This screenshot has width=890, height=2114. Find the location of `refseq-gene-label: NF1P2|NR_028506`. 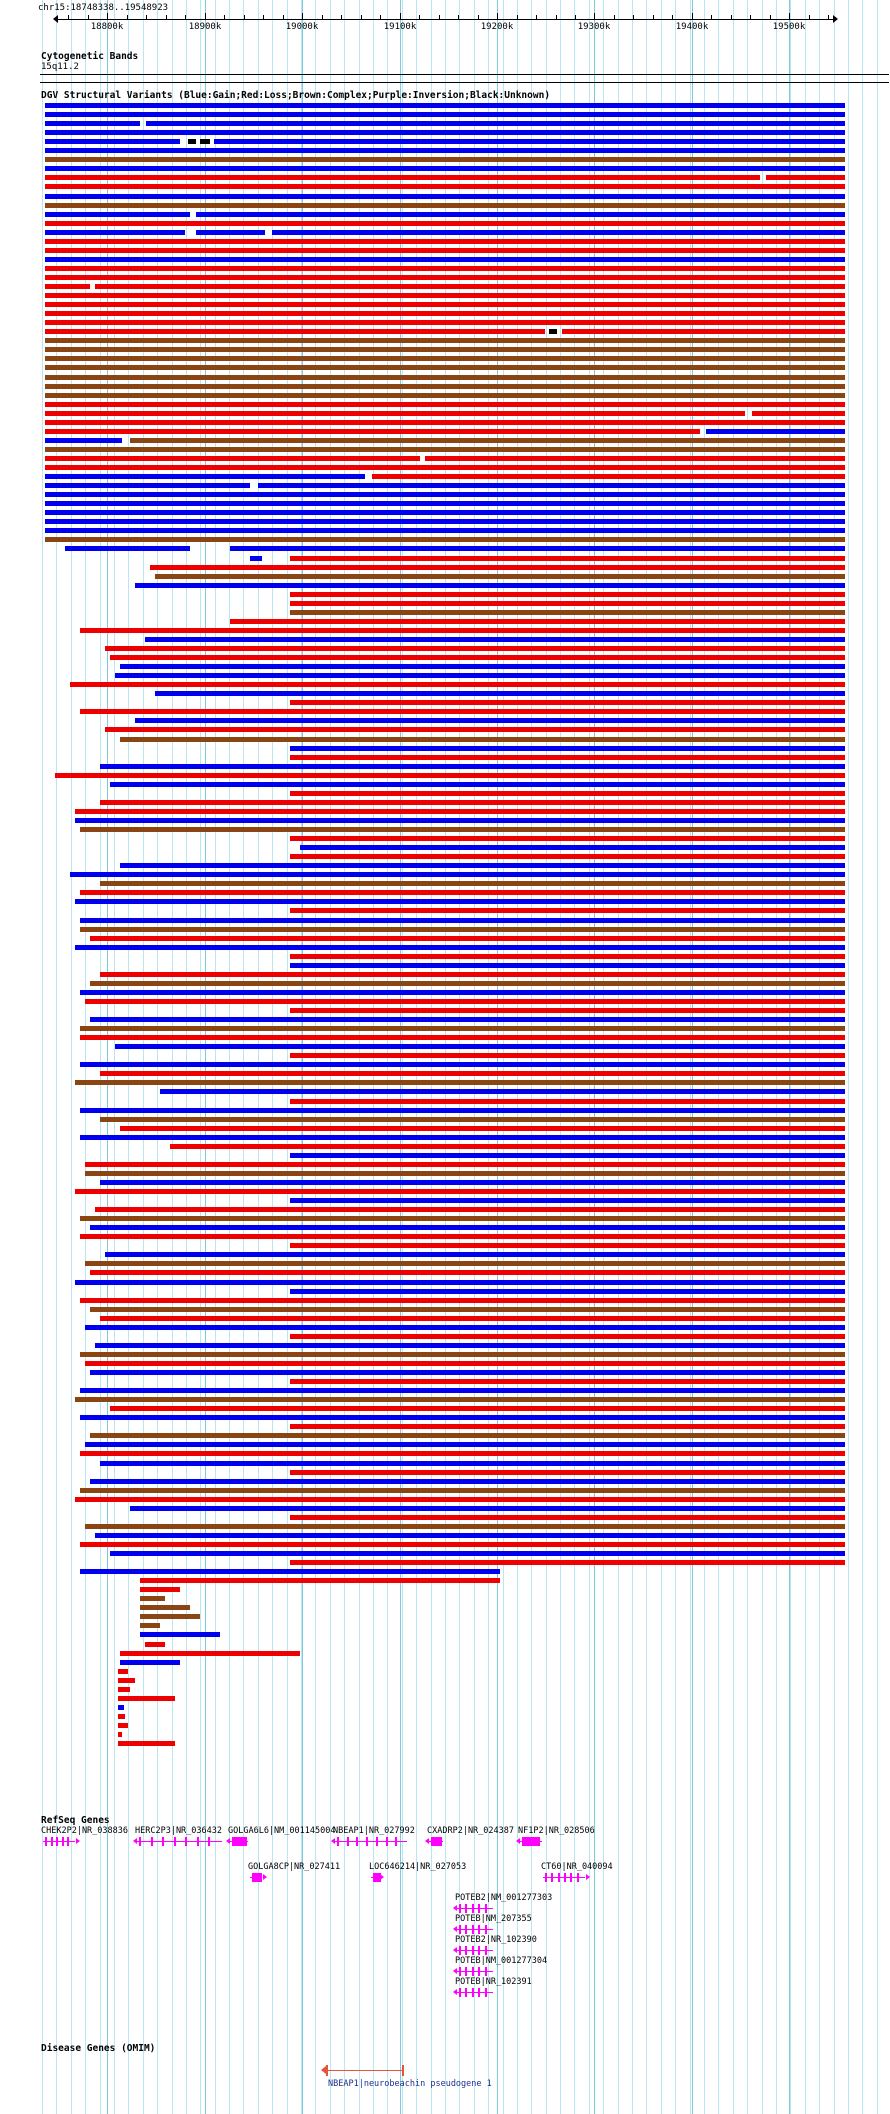

refseq-gene-label: NF1P2|NR_028506 is located at coordinates (556, 1831).